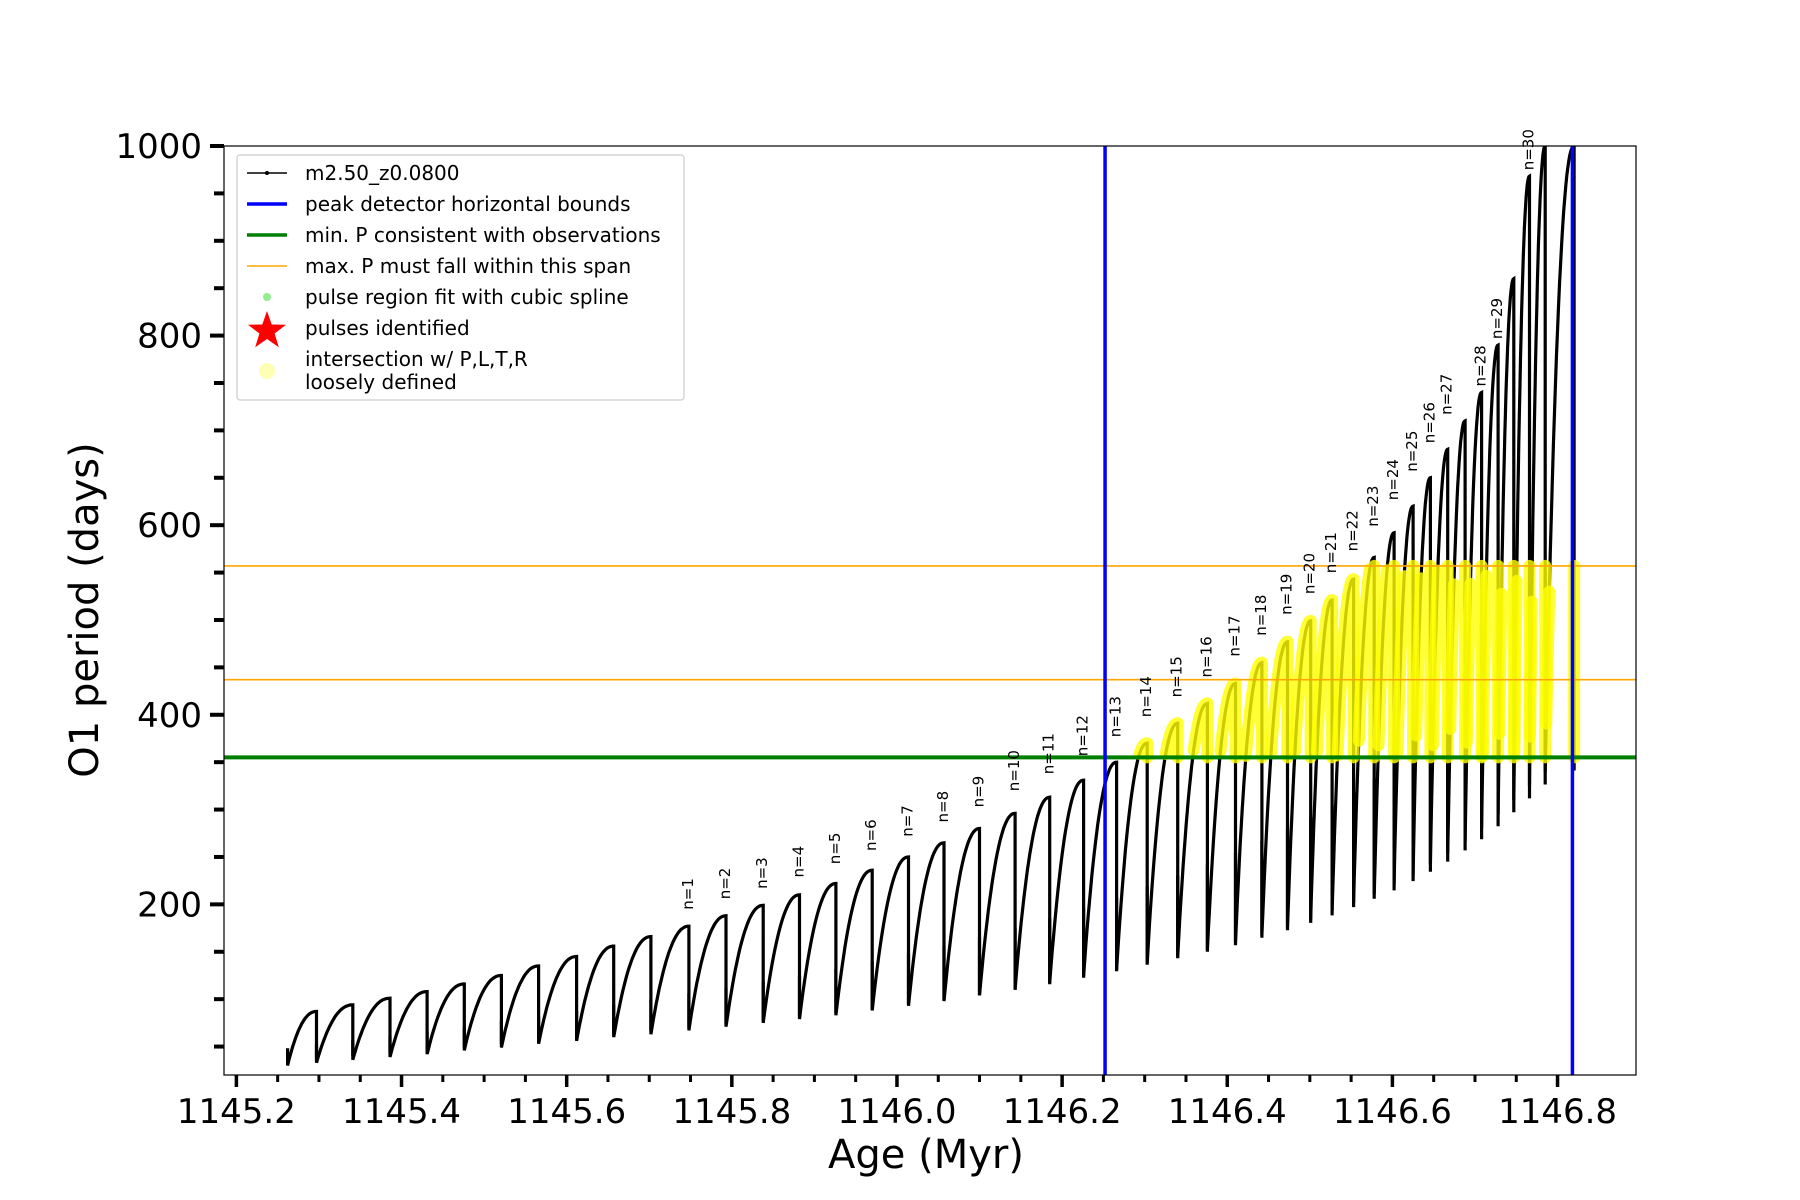 The height and width of the screenshot is (1200, 1800). Describe the element at coordinates (267, 173) in the screenshot. I see `legend-swatch-marker` at that location.